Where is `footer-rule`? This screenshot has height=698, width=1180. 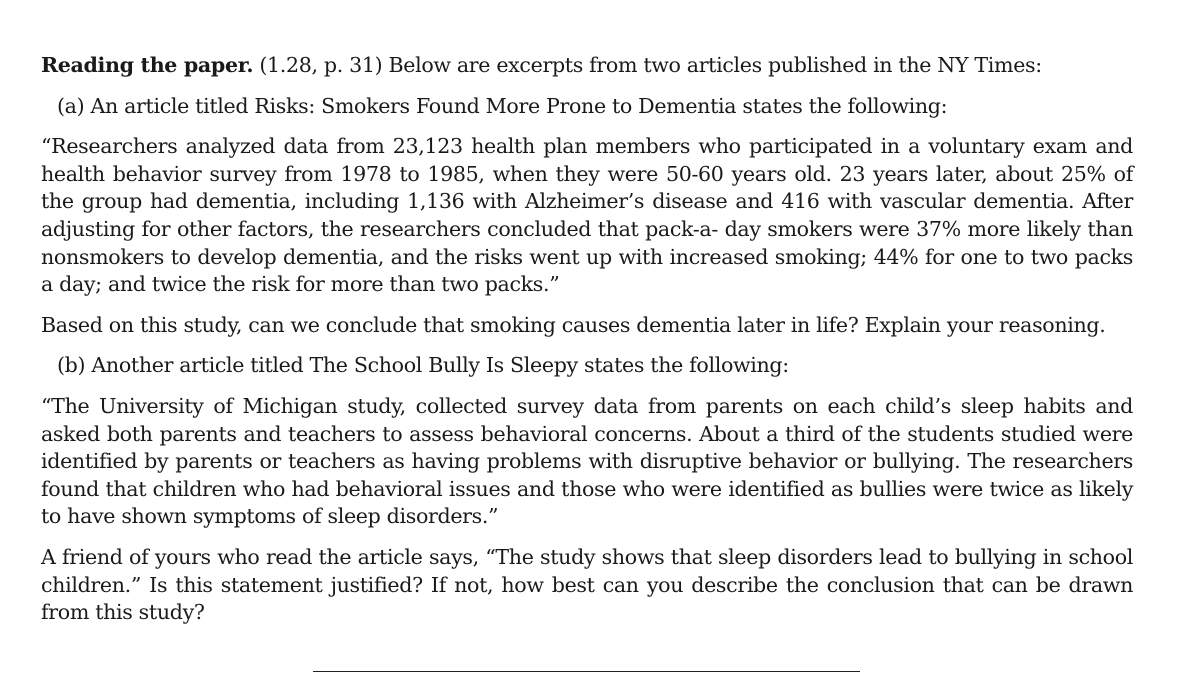 footer-rule is located at coordinates (586, 671).